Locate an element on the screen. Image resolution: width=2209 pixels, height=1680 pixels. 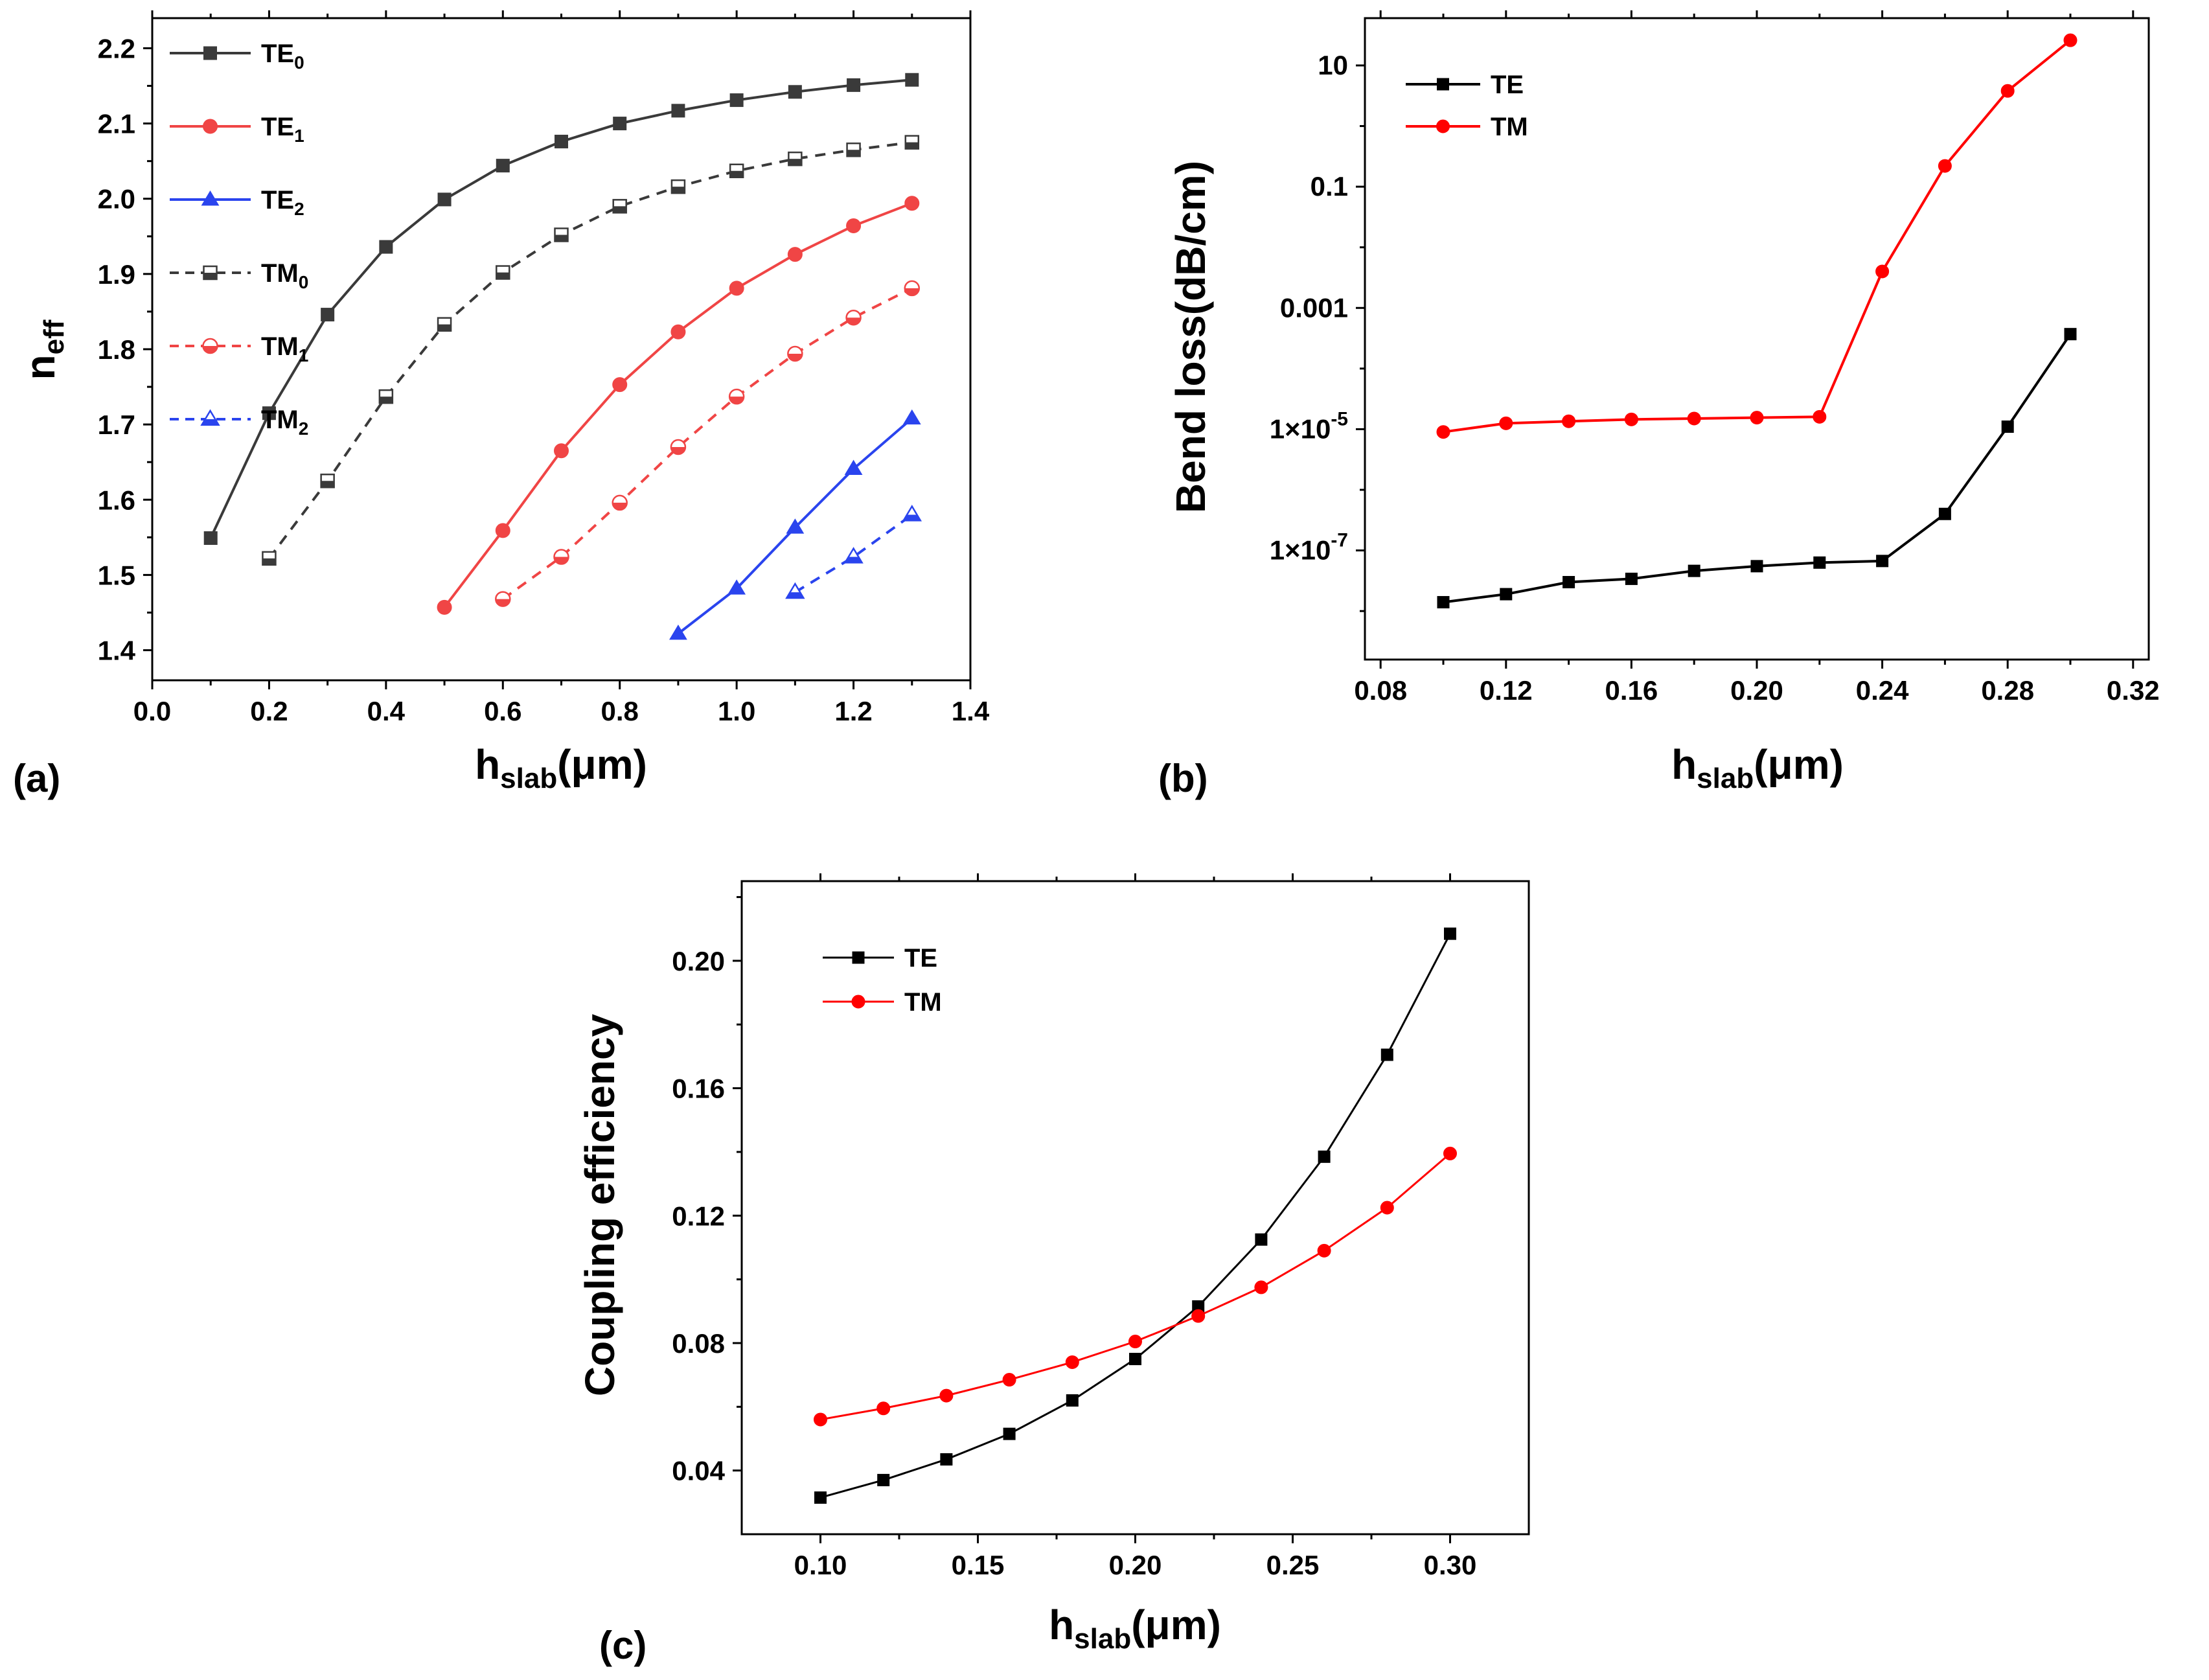
y-tick-label-0: 10 is located at coordinates (1333, 65).